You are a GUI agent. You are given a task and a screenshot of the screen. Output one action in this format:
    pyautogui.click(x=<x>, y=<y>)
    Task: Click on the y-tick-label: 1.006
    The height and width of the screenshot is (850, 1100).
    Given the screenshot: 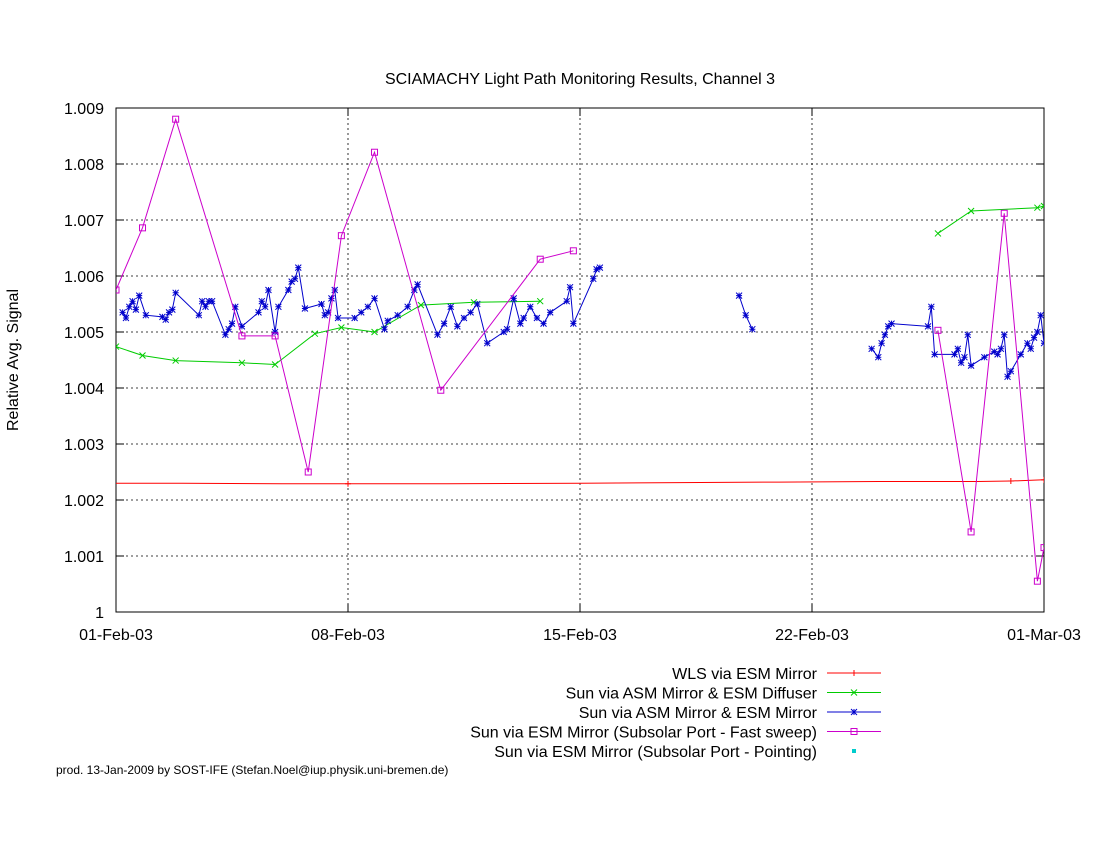 What is the action you would take?
    pyautogui.click(x=84, y=277)
    